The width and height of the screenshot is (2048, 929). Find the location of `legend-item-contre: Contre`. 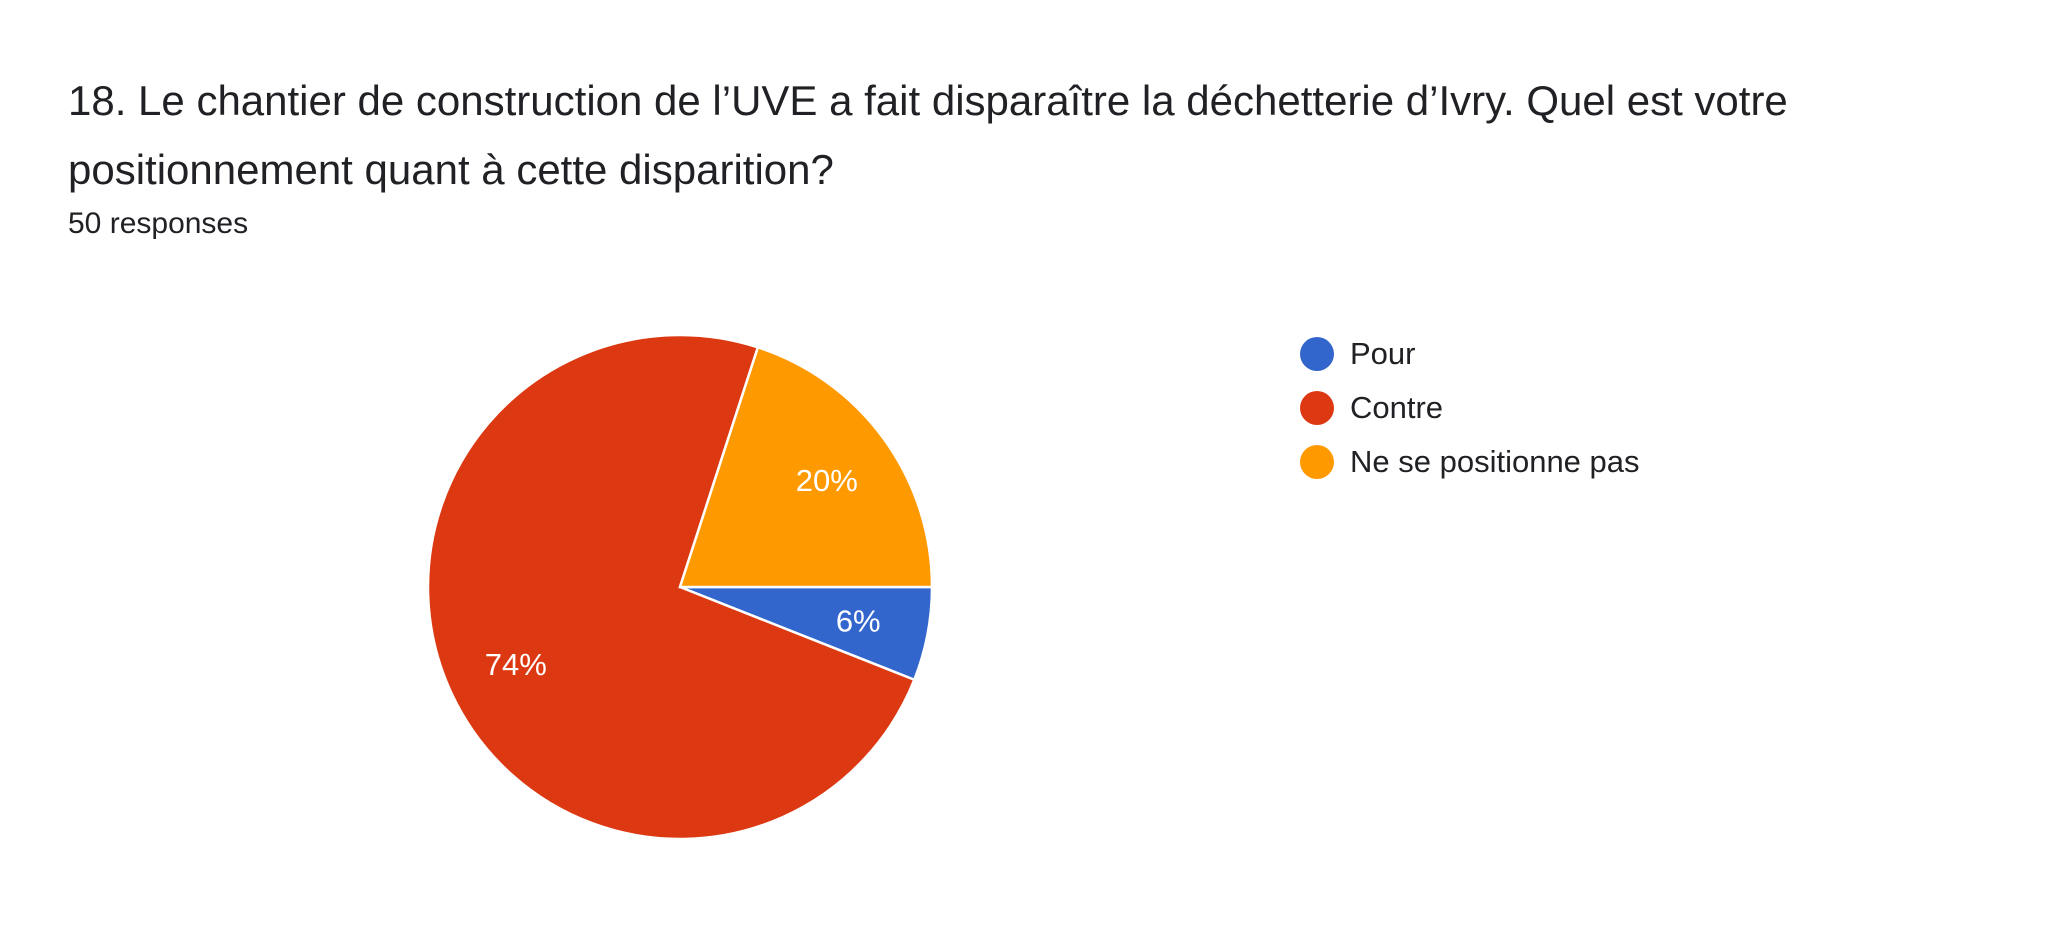

legend-item-contre: Contre is located at coordinates (1470, 408).